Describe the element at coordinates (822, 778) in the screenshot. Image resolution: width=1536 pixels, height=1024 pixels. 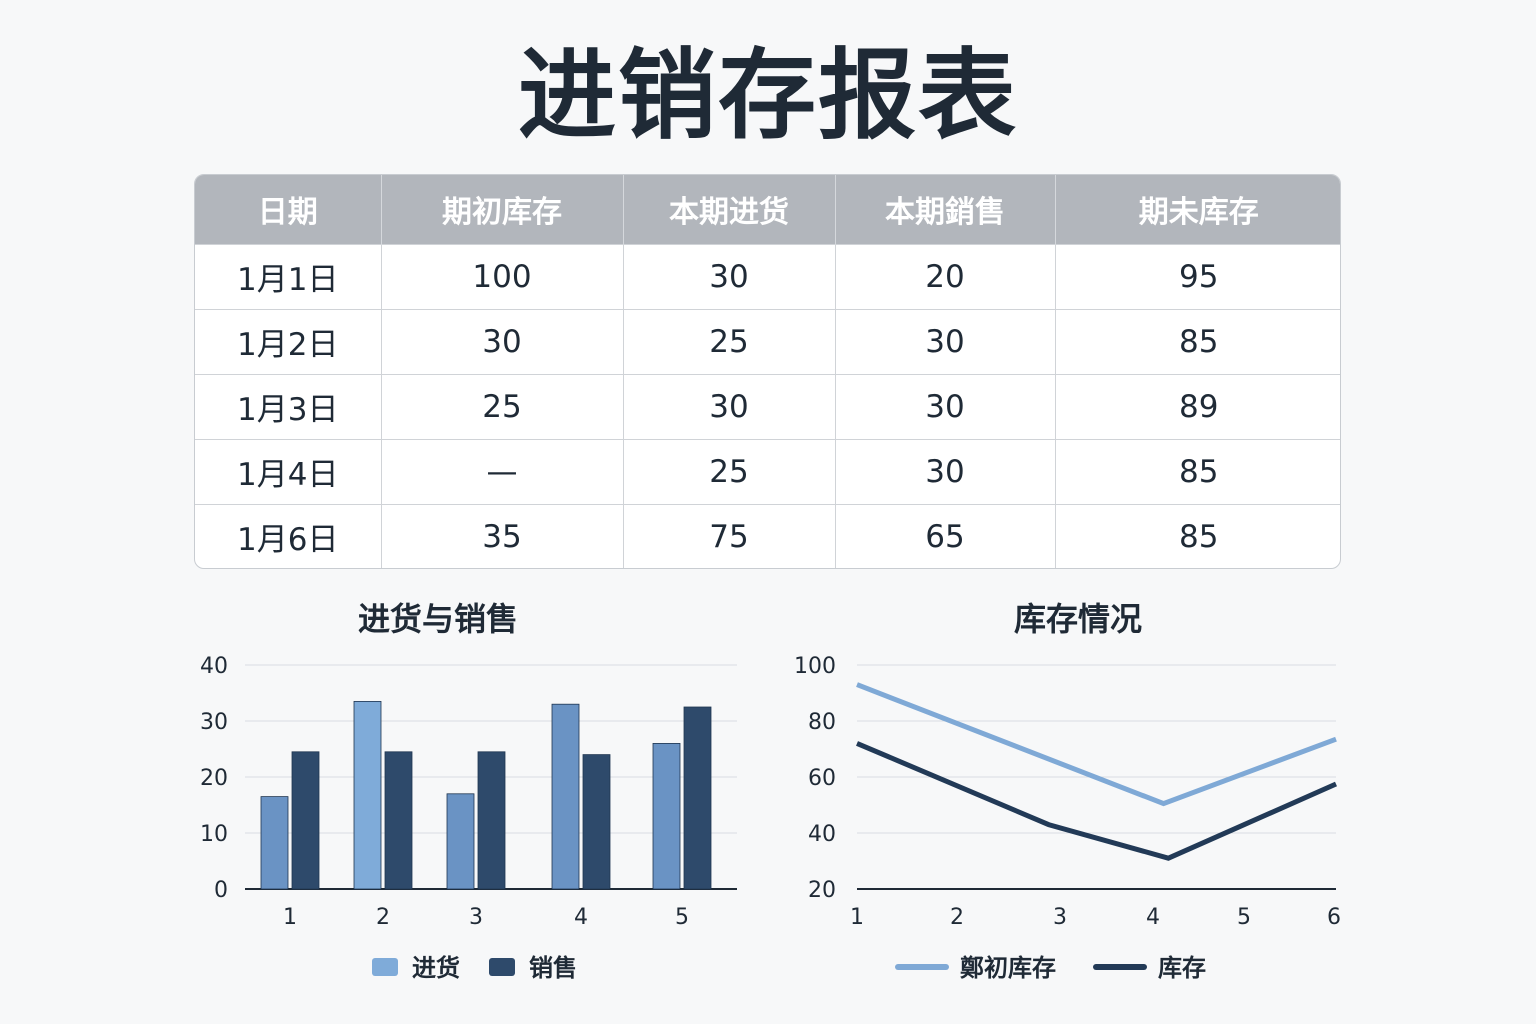
I see `y-tick-label: 60` at that location.